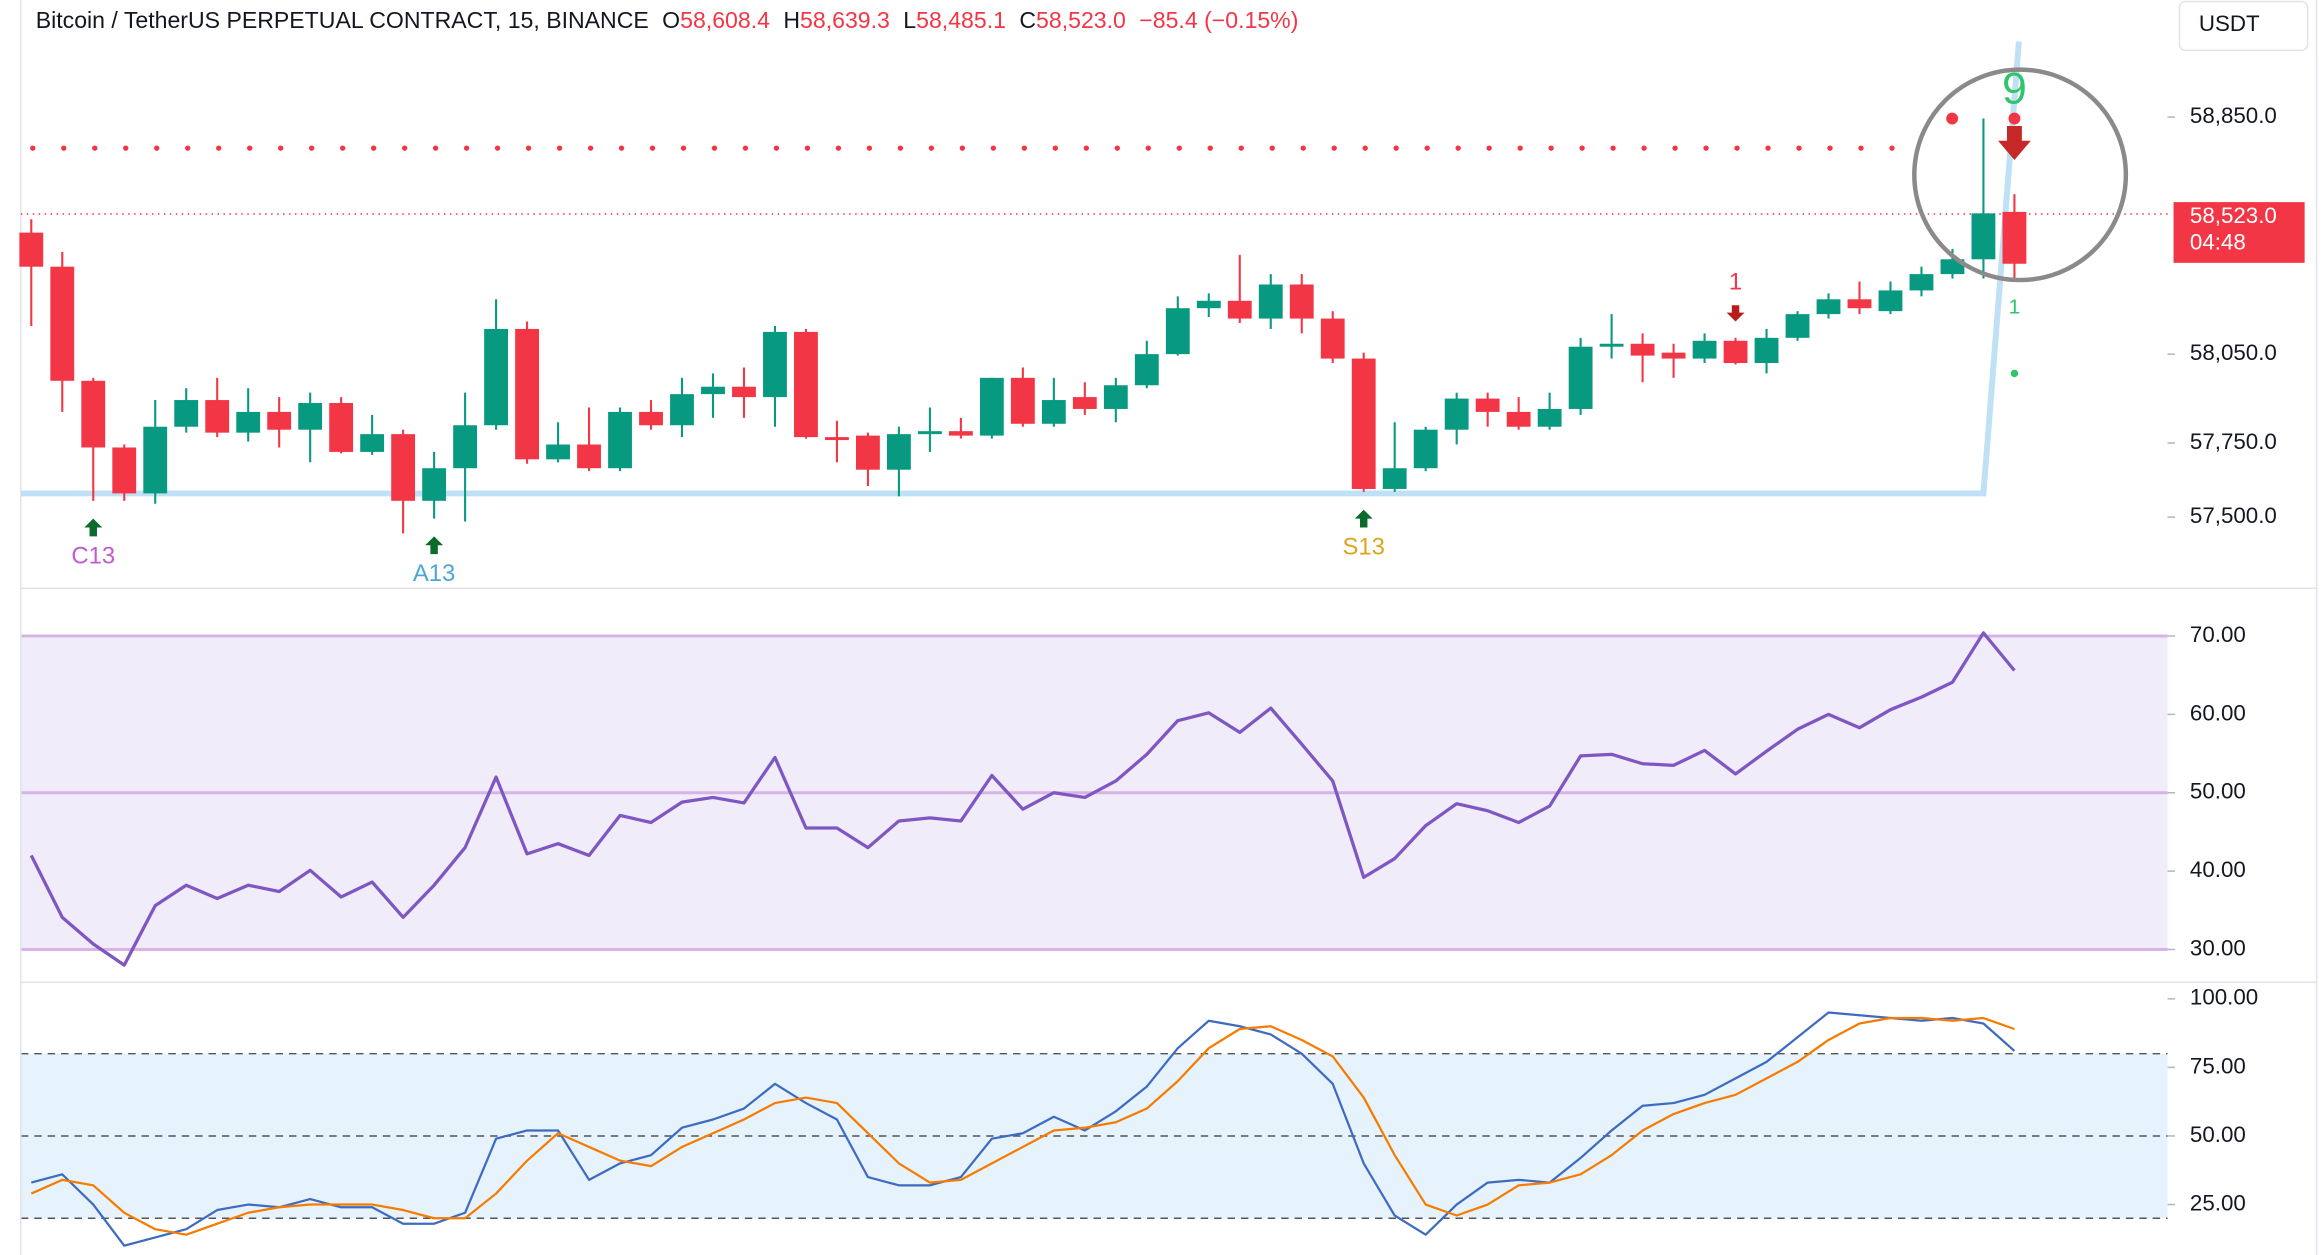 The height and width of the screenshot is (1255, 2324). What do you see at coordinates (2229, 23) in the screenshot?
I see `currency-label: USDT` at bounding box center [2229, 23].